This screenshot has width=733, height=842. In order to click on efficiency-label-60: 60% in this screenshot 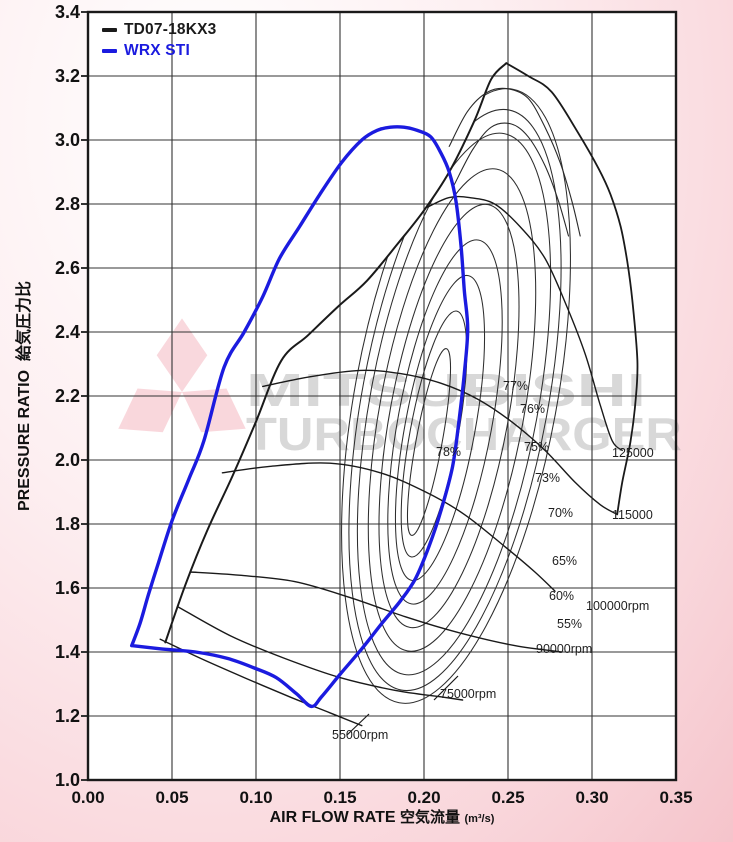, I will do `click(561, 596)`.